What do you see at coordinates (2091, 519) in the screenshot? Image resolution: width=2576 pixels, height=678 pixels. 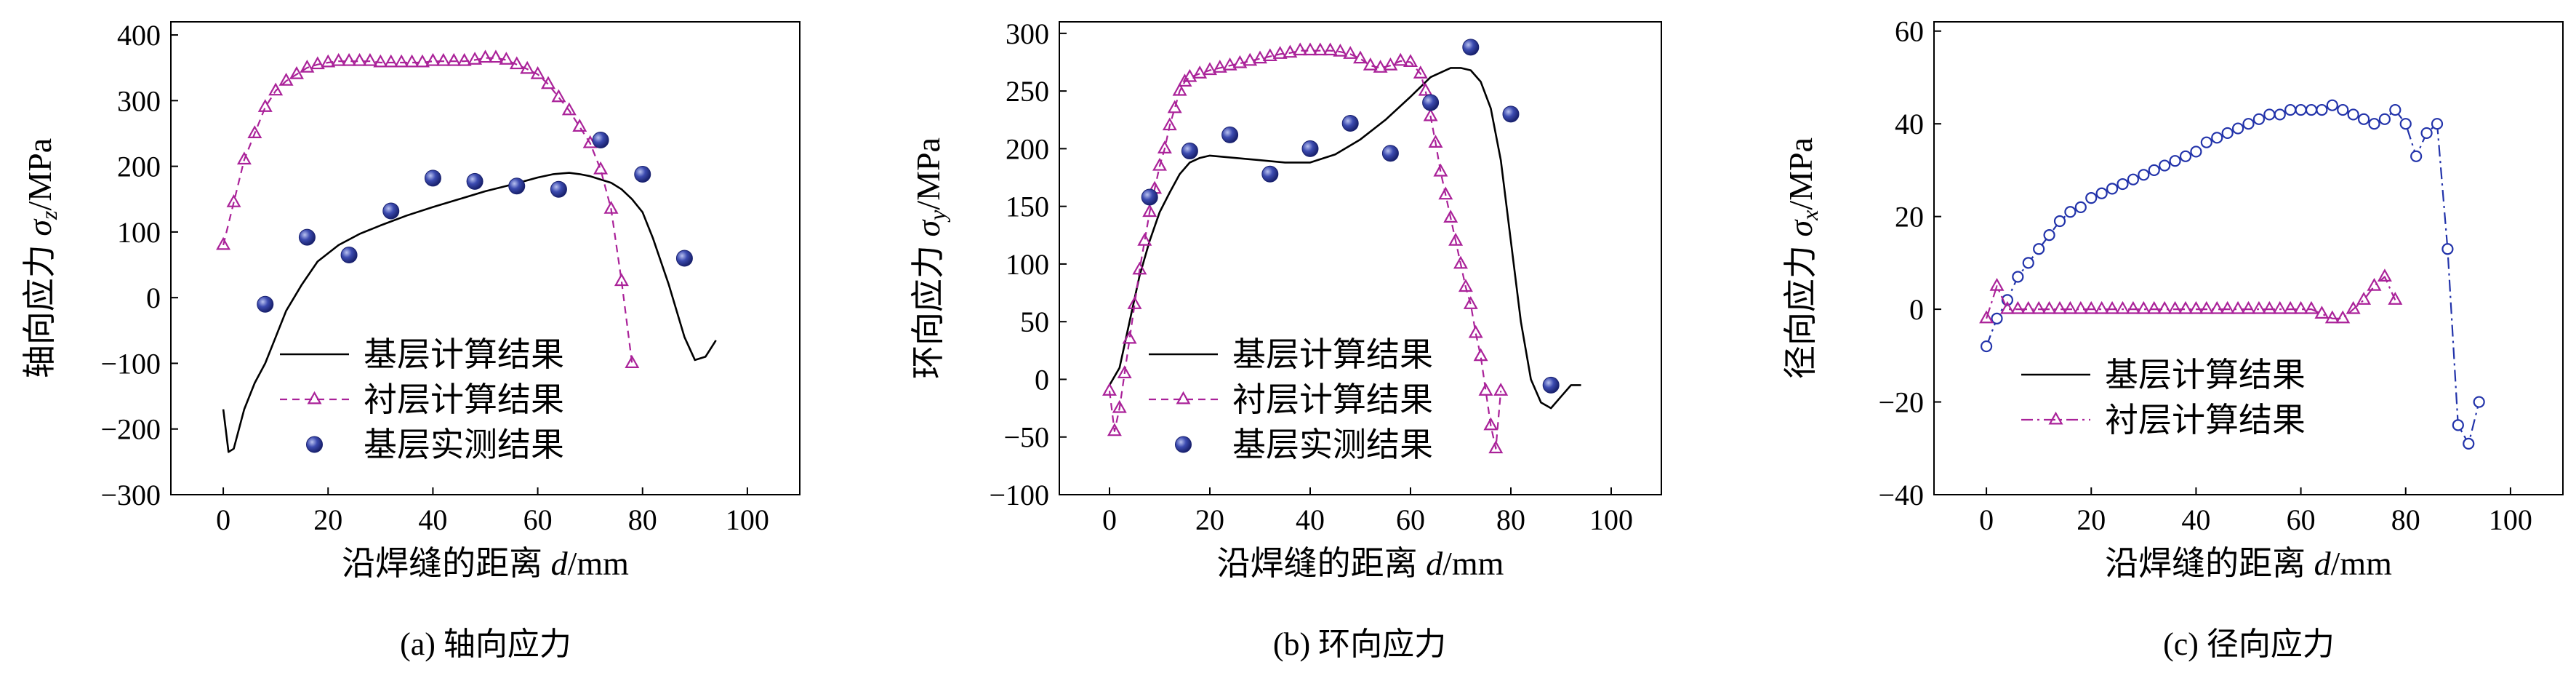 I see `x-tick-label: 20` at bounding box center [2091, 519].